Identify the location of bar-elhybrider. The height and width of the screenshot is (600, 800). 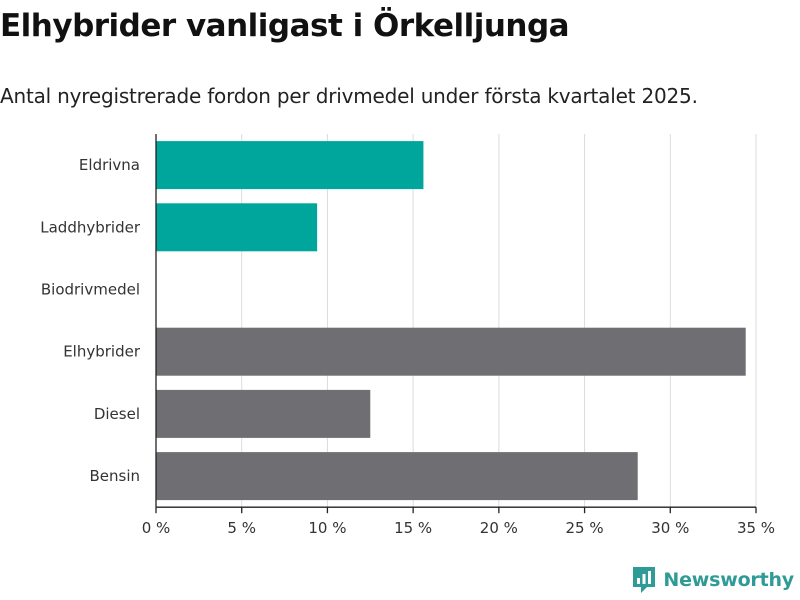
(451, 351).